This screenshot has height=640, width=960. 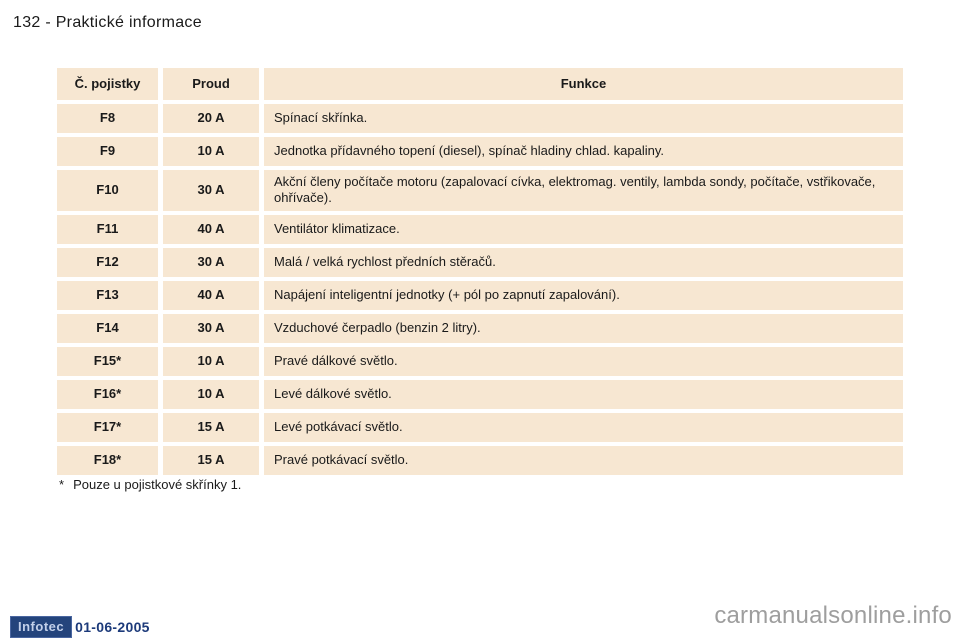 I want to click on fuse-number-cell: F9, so click(x=107, y=151).